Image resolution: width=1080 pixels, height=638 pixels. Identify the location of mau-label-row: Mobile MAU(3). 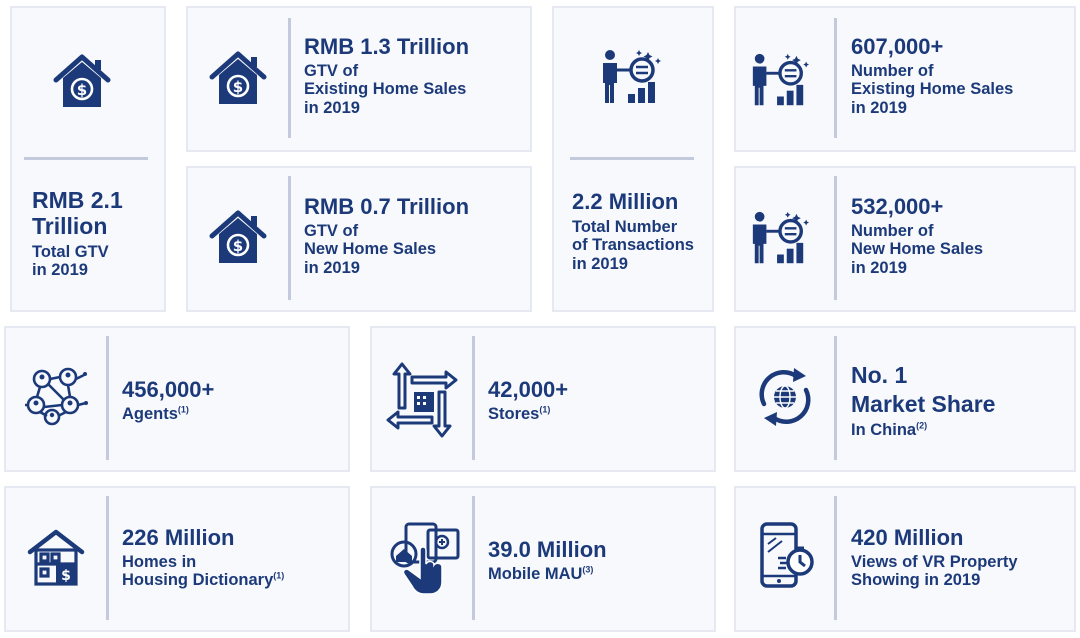
(547, 574).